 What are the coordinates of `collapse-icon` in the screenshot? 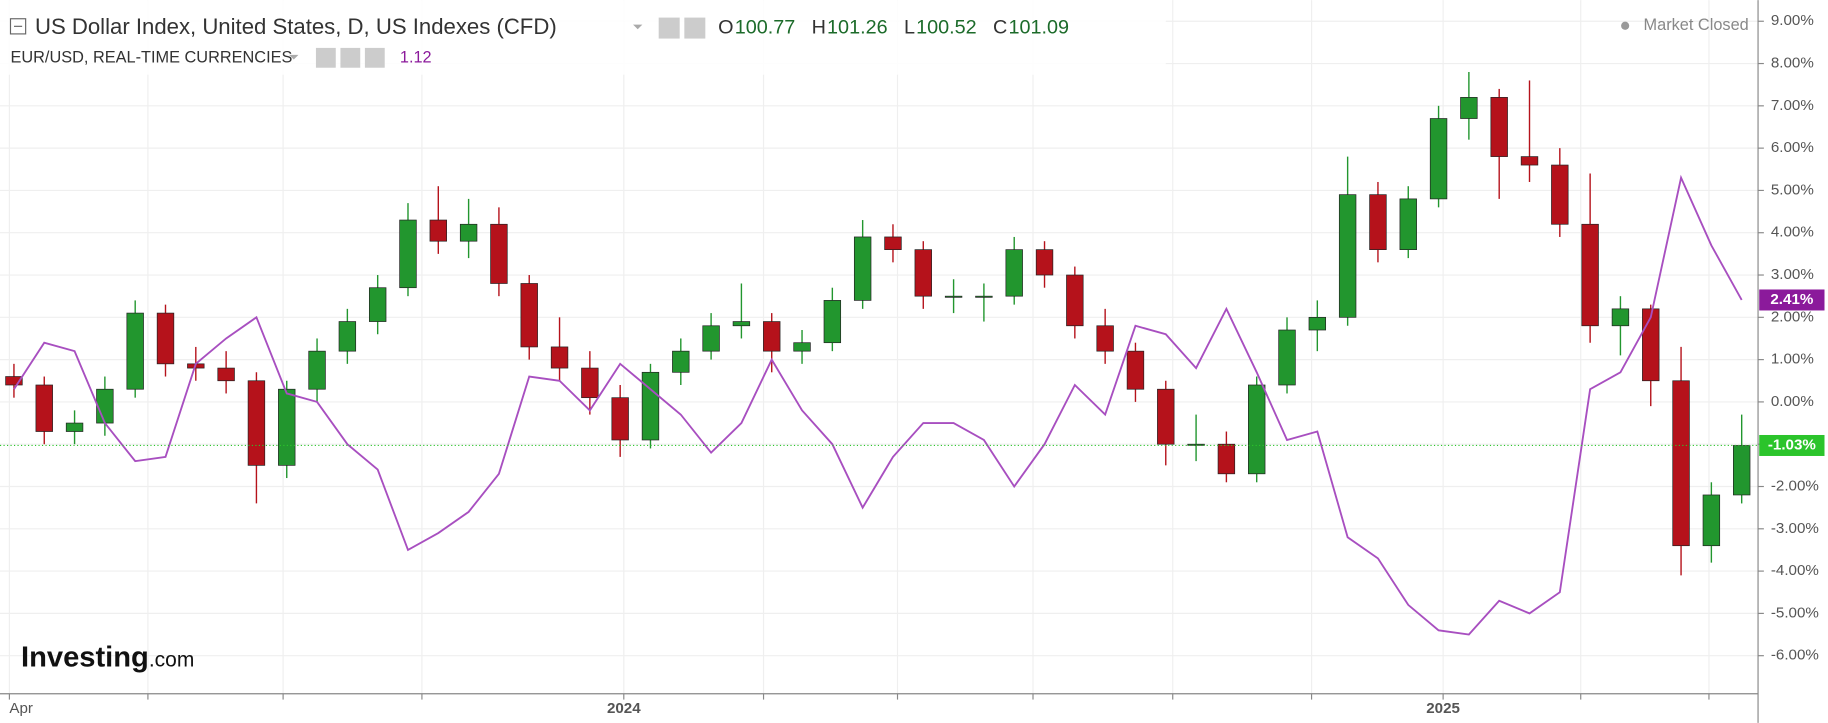 It's located at (18, 26).